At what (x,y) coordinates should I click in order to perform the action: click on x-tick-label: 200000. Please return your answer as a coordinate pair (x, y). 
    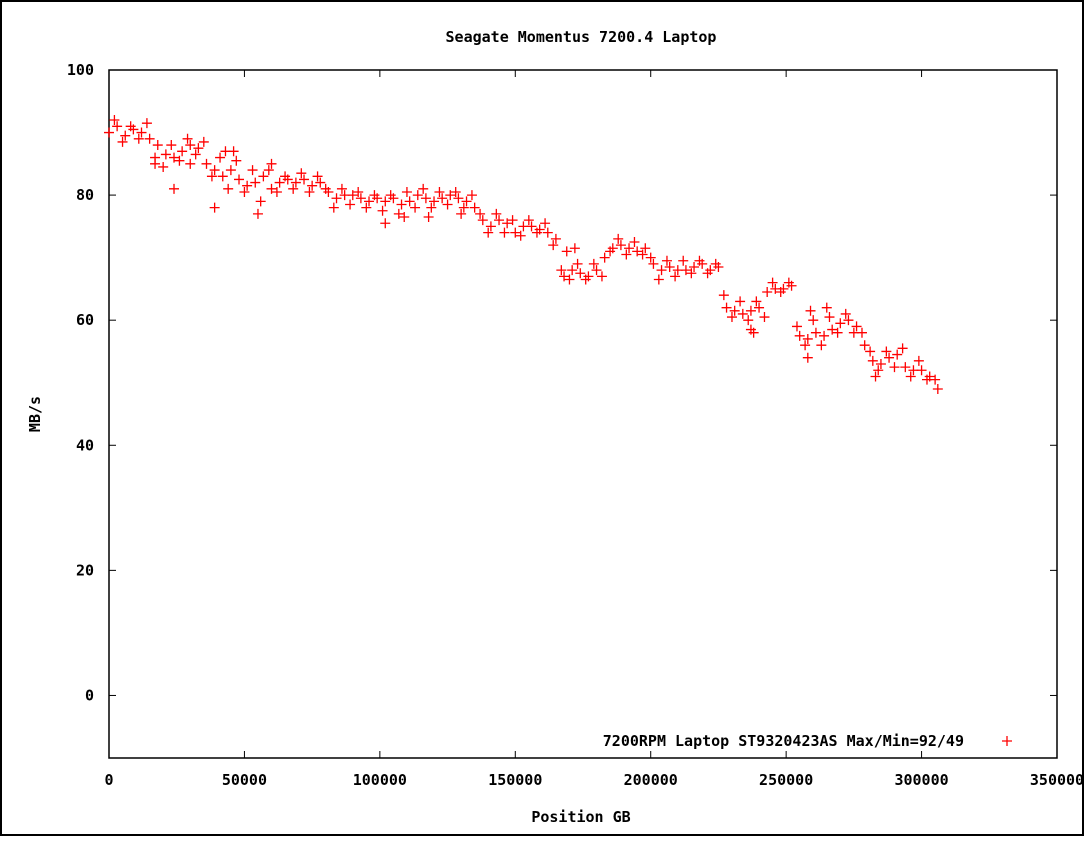
    Looking at the image, I should click on (651, 780).